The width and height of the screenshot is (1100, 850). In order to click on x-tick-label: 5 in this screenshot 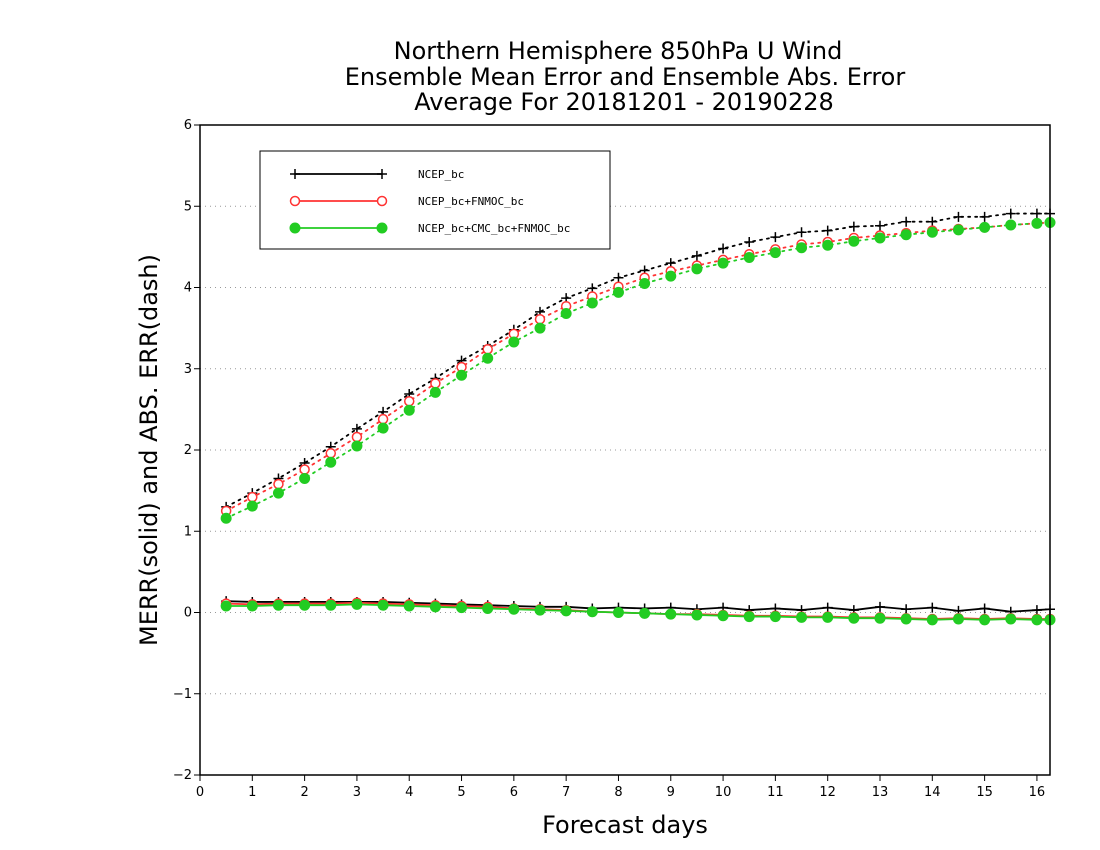, I will do `click(461, 792)`.